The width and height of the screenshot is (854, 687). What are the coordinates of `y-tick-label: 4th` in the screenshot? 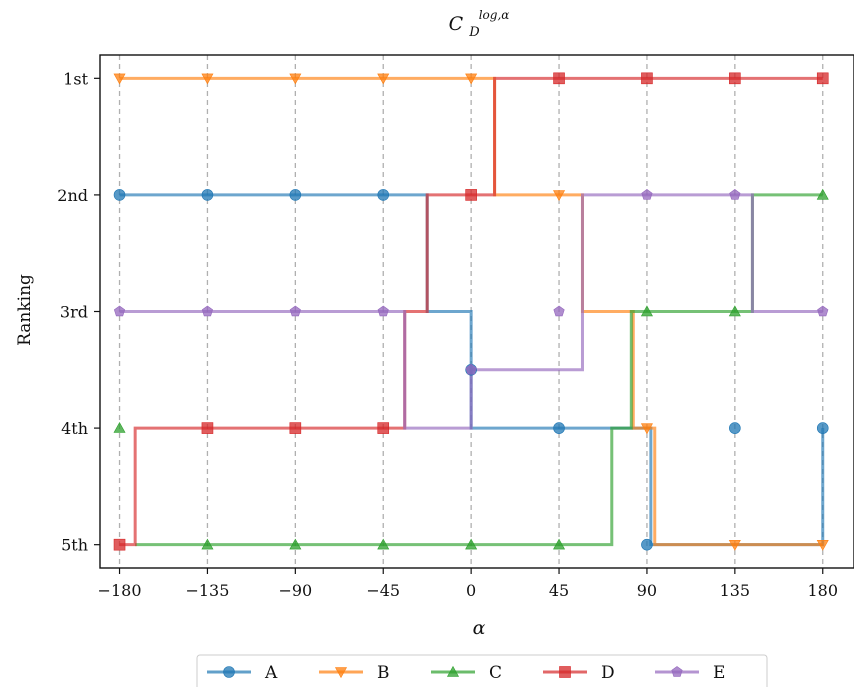 It's located at (74, 428).